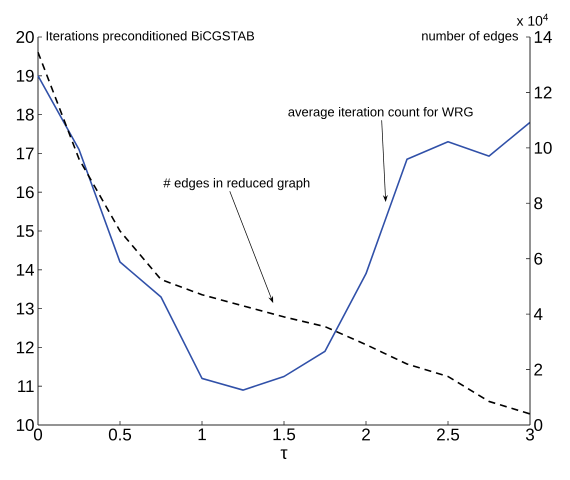 This screenshot has width=570, height=480. Describe the element at coordinates (236, 184) in the screenshot. I see `annotation: # edges in reduced graph` at that location.